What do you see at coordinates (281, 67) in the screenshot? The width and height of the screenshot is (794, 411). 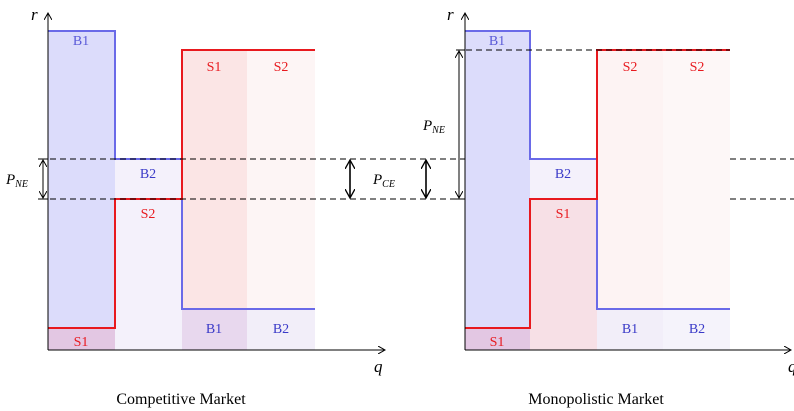 I see `label-s2-top: S2` at bounding box center [281, 67].